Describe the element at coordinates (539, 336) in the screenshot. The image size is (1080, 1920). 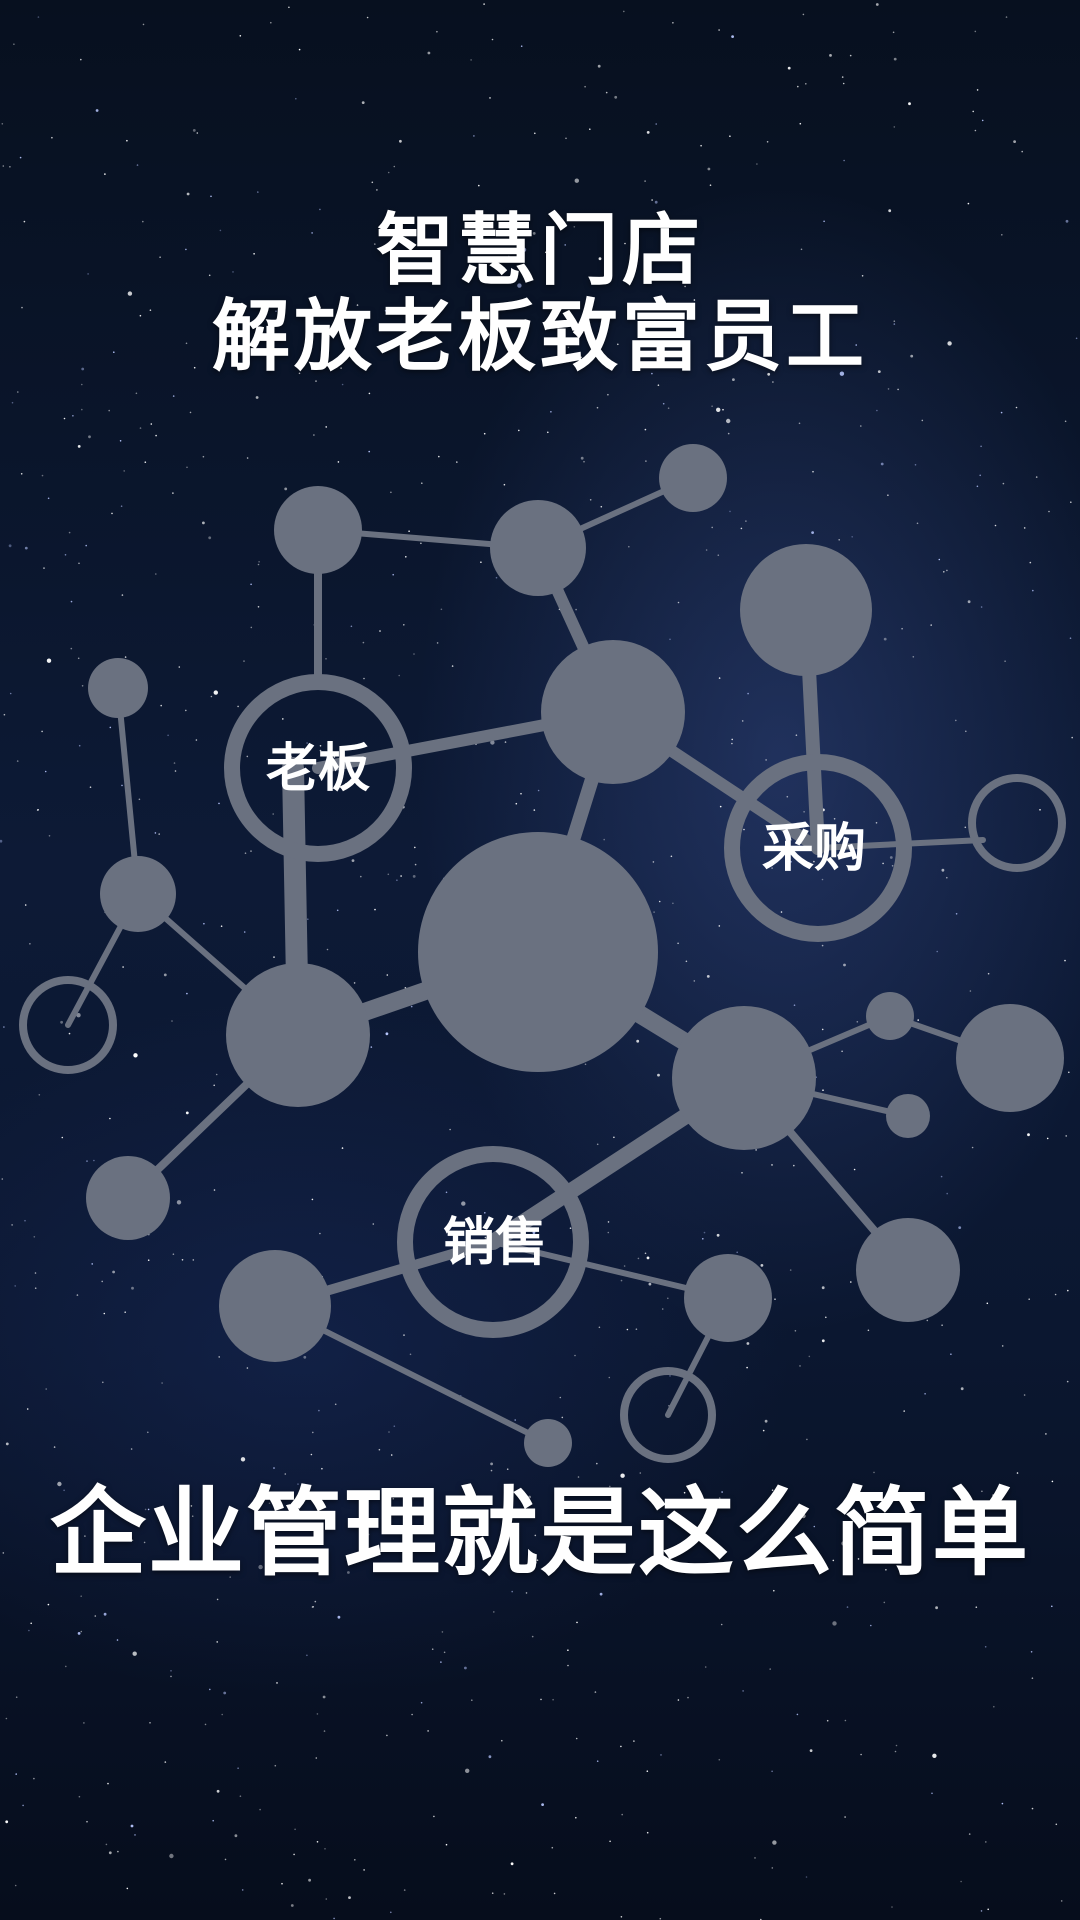
I see `title-line-2: 解放老板致富员工` at that location.